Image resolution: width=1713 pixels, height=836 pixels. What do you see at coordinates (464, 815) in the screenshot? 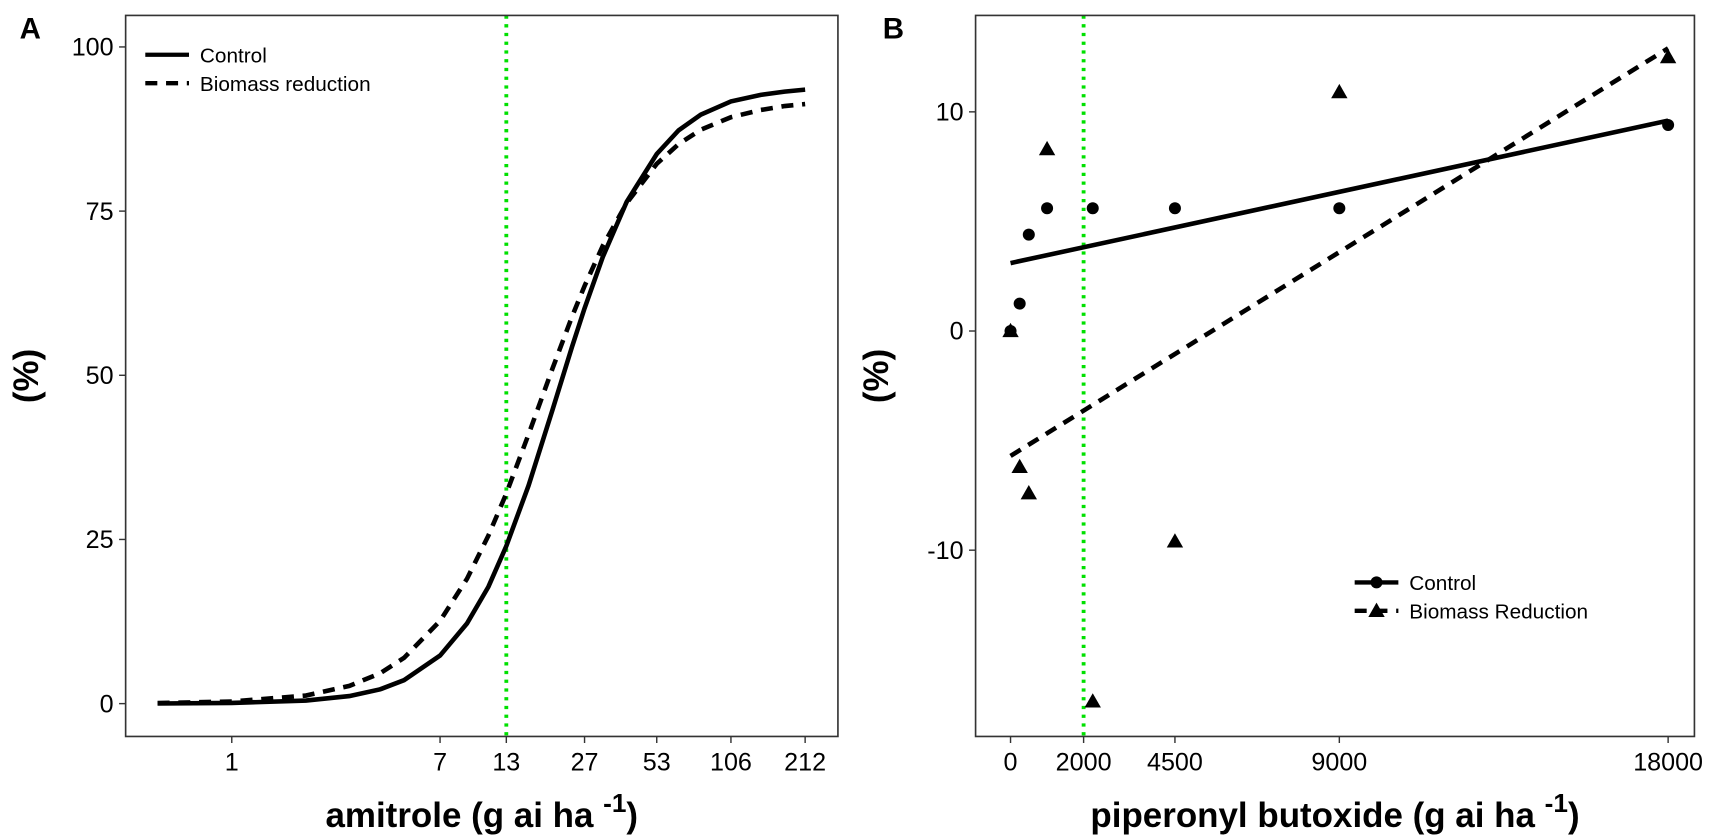
I see `x-axis-title-part: amitrole (g ai ha` at bounding box center [464, 815].